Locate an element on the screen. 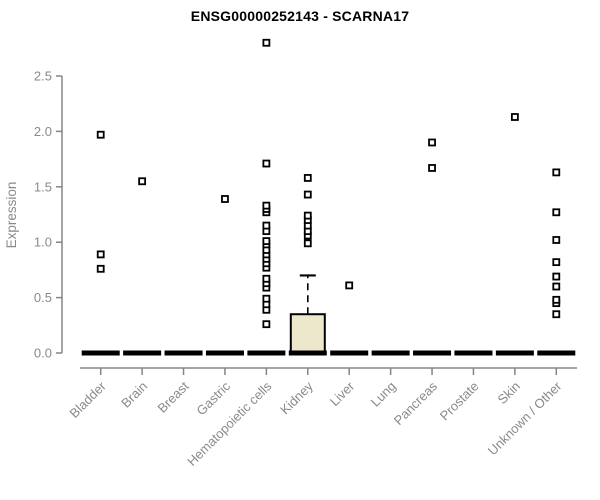 The width and height of the screenshot is (600, 500). x-category-label: Unknown / Other is located at coordinates (525, 418).